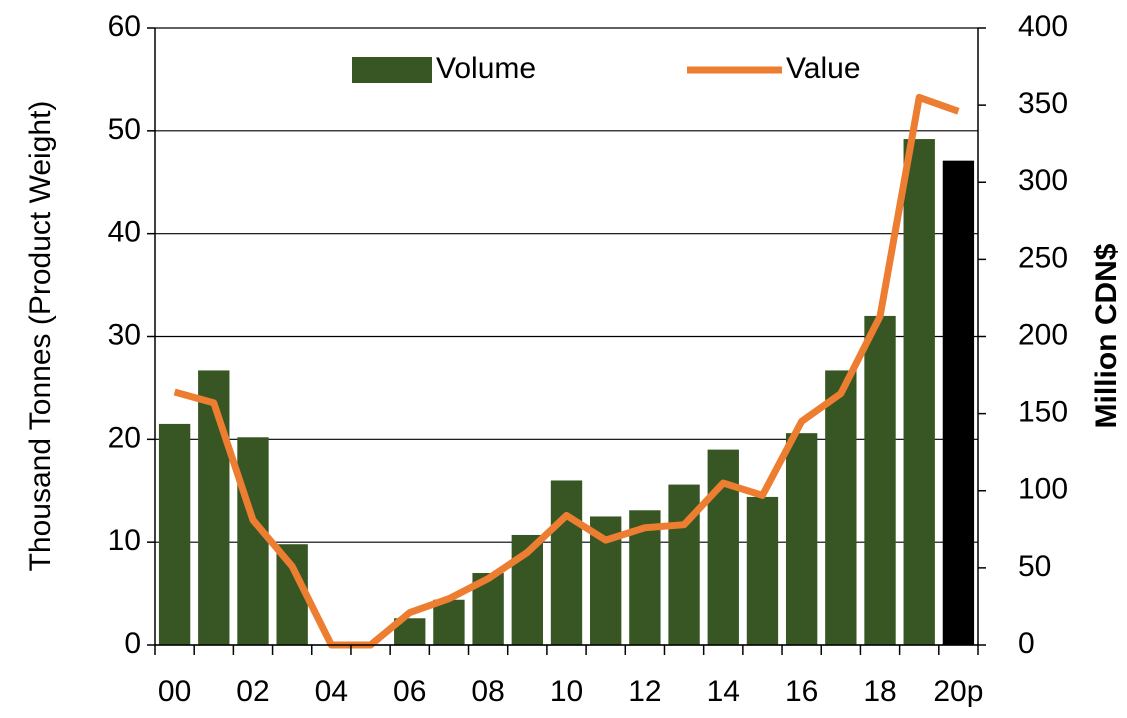 The height and width of the screenshot is (718, 1127). I want to click on y-tick-label: 60, so click(124, 26).